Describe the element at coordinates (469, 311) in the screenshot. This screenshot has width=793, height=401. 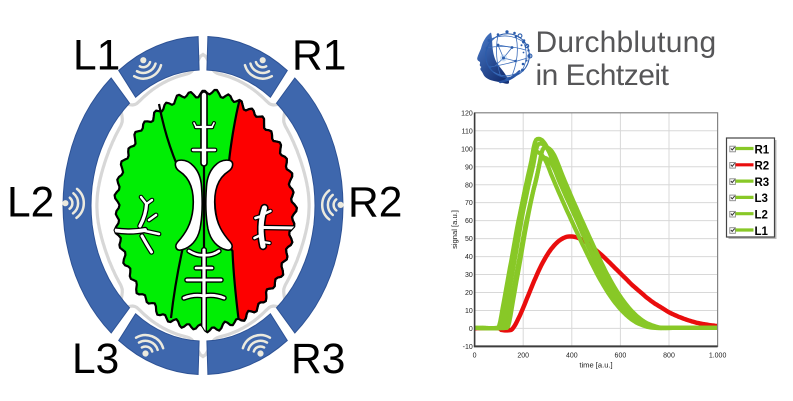
I see `svg-text: 10` at that location.